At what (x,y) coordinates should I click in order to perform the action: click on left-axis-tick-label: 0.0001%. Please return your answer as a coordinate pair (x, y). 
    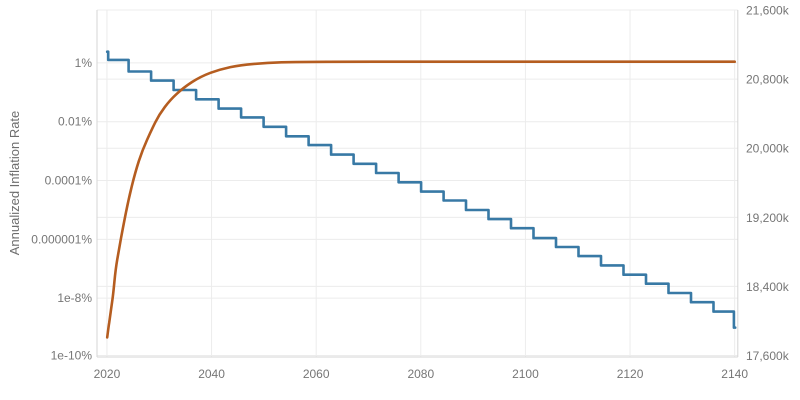
    Looking at the image, I should click on (69, 181).